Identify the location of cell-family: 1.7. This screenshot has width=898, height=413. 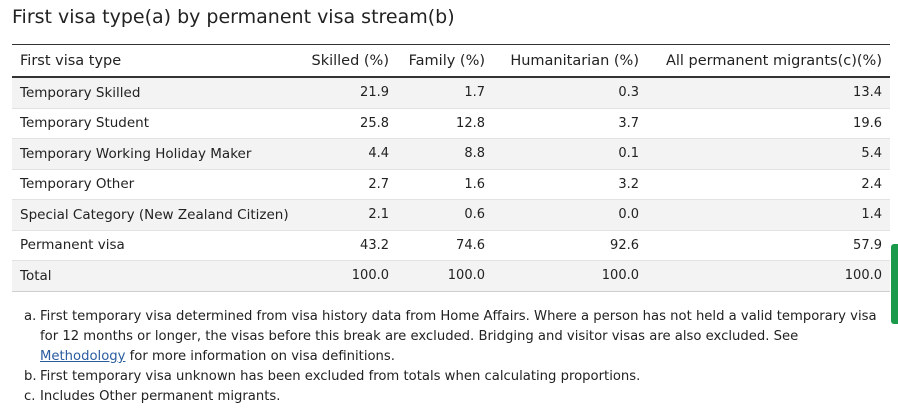
(445, 93).